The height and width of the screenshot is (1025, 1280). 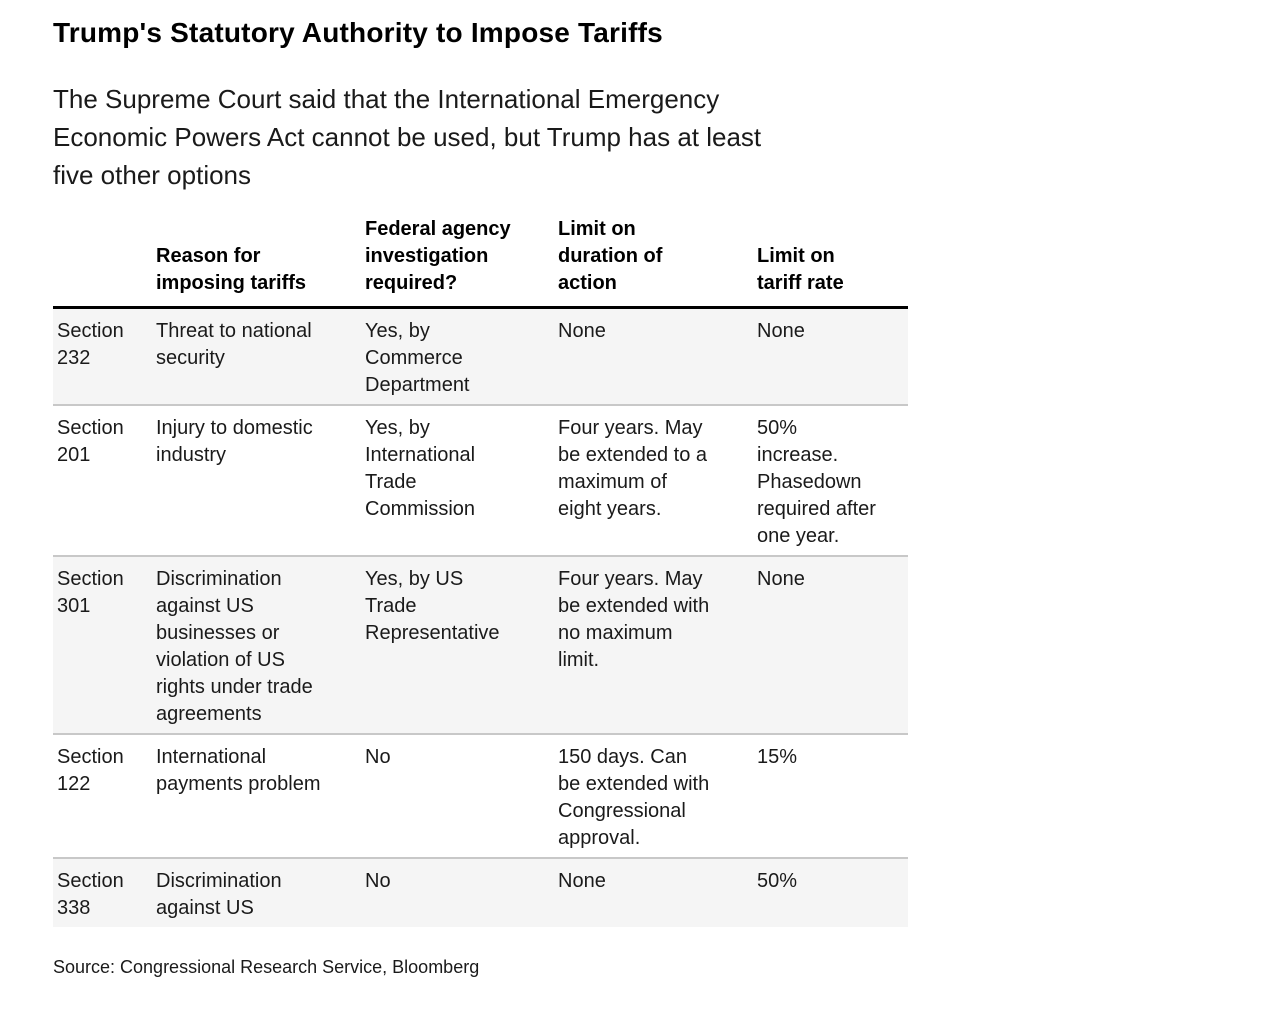 I want to click on table-cell: Section 338, so click(x=104, y=892).